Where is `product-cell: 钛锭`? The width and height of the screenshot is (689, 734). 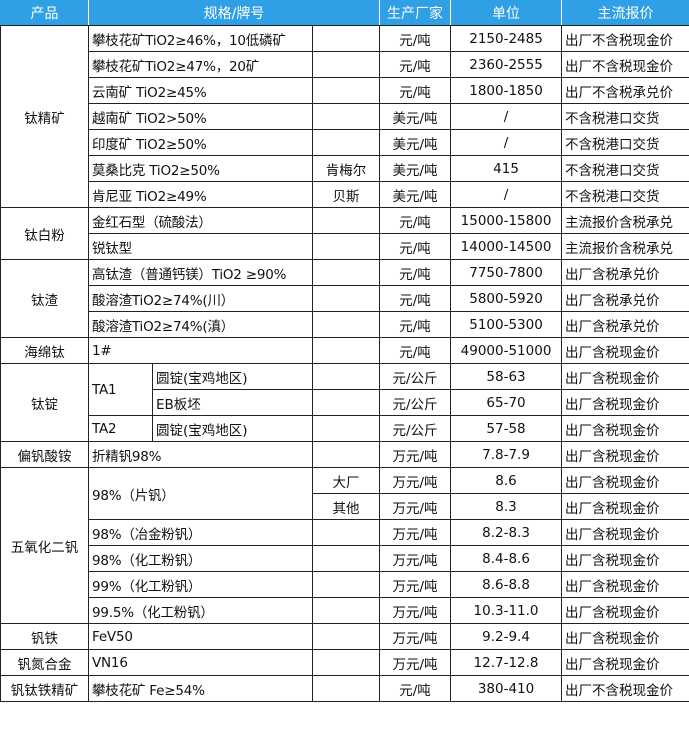
product-cell: 钛锭 is located at coordinates (44, 402).